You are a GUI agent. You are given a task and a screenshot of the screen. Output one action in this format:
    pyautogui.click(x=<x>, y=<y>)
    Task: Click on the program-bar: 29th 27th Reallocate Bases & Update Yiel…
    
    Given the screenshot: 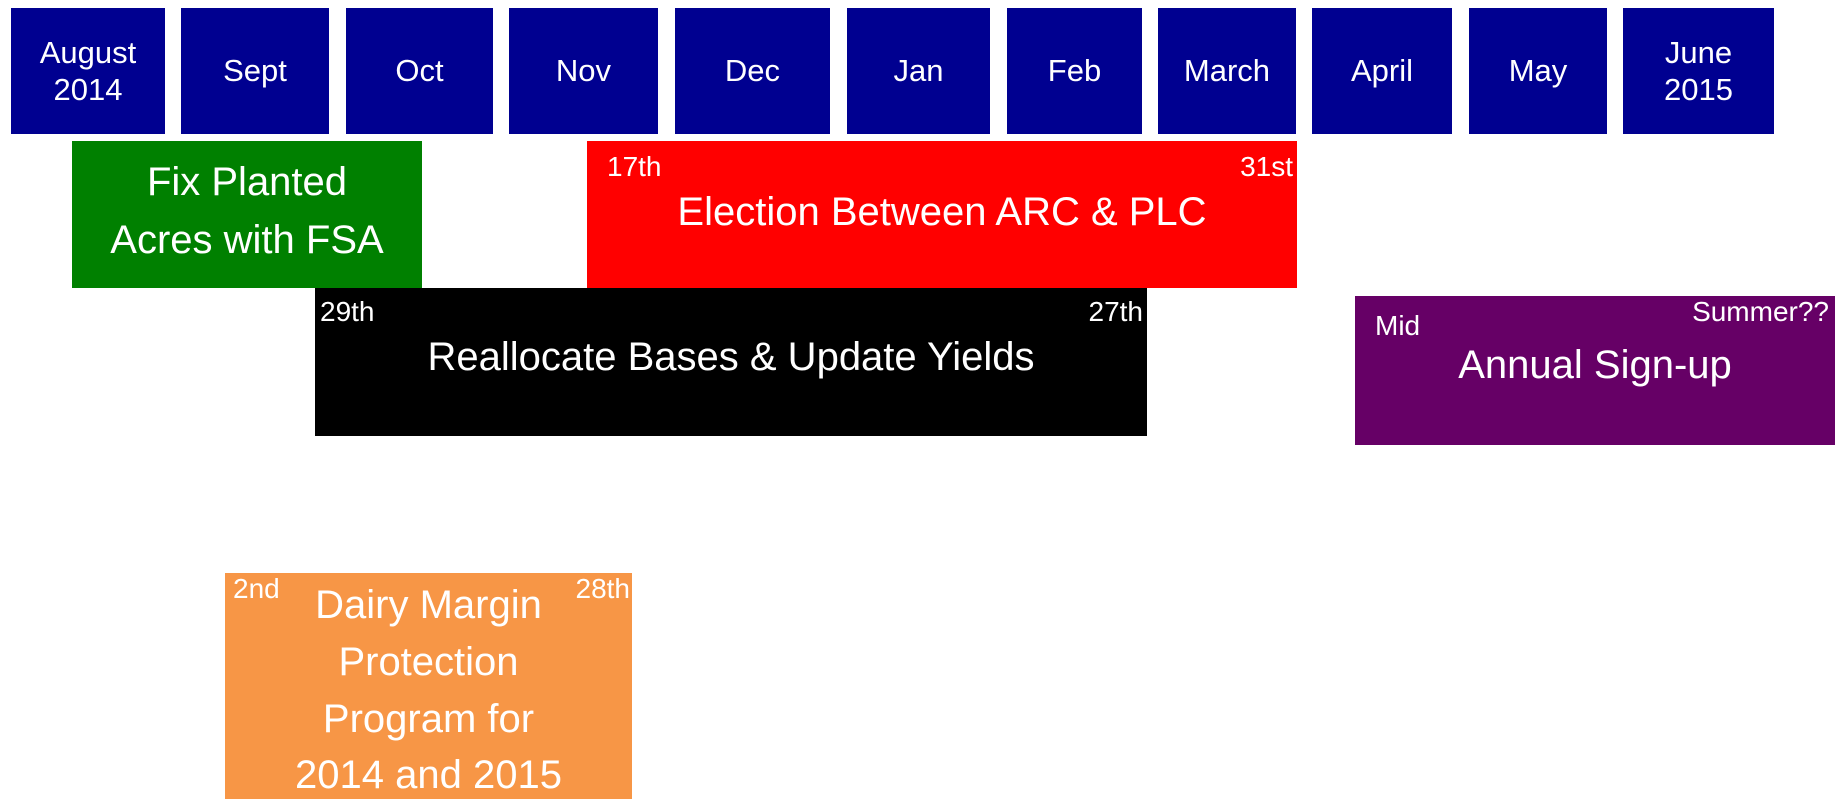 What is the action you would take?
    pyautogui.click(x=731, y=362)
    